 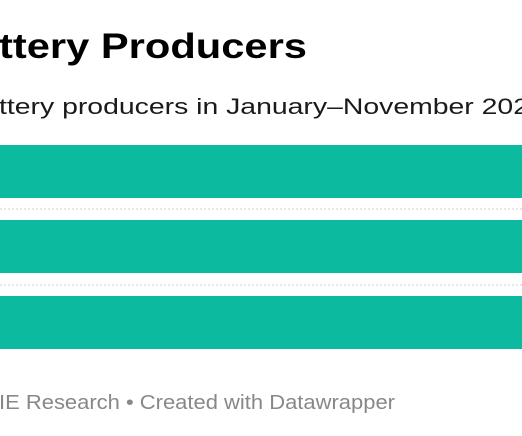 What do you see at coordinates (197, 403) in the screenshot?
I see `footer-source: IE Research • Created with Datawrapper` at bounding box center [197, 403].